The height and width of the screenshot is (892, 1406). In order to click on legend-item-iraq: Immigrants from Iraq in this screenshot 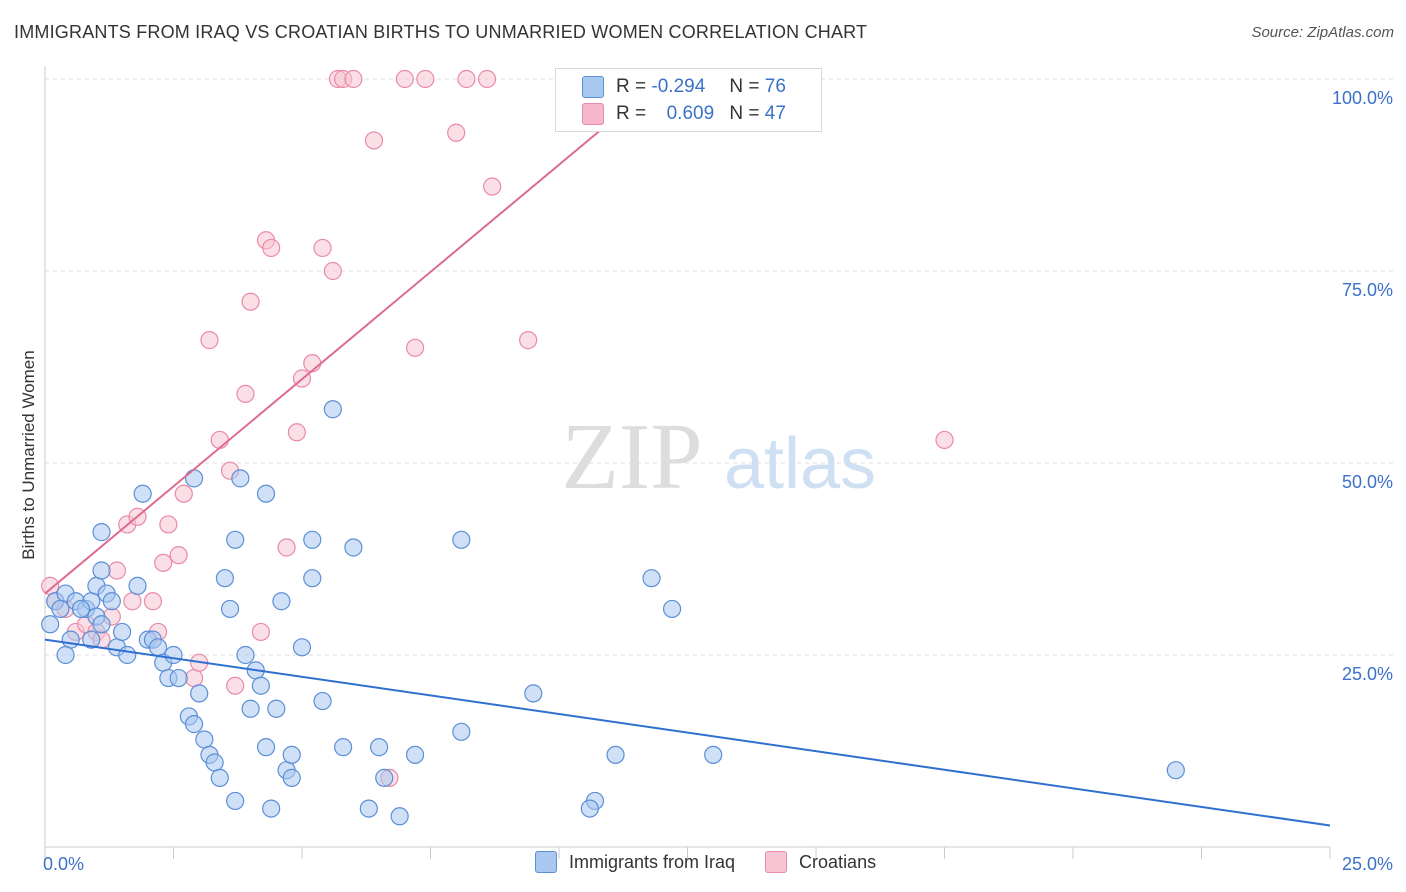, I will do `click(635, 862)`.